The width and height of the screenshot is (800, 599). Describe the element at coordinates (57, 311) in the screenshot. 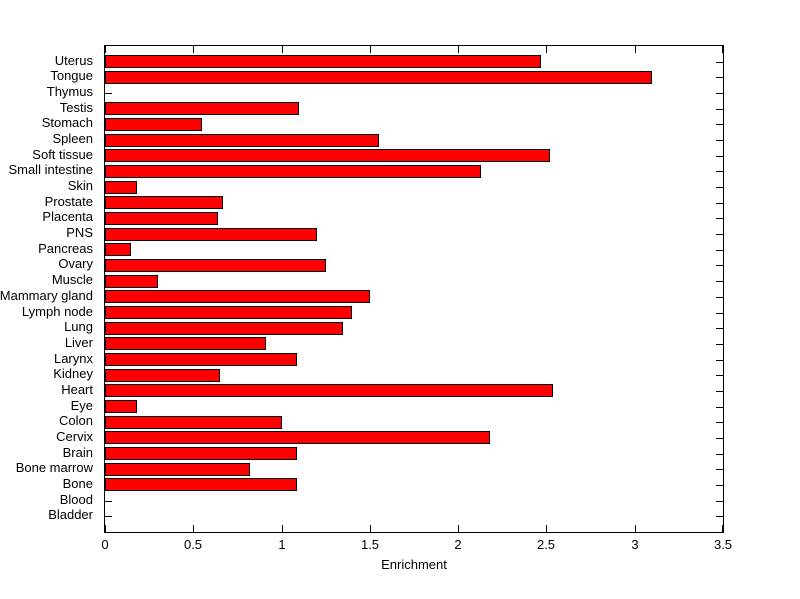

I see `y-tick-label: Lymph node` at that location.